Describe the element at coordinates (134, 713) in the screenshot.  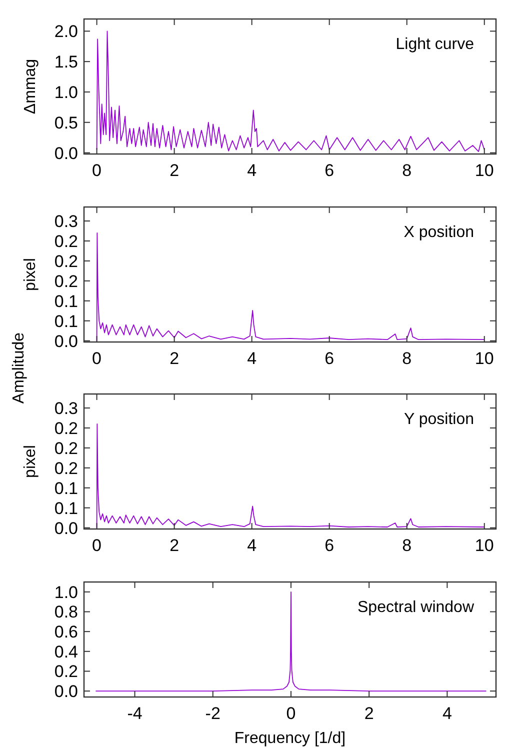
I see `x-tick-label: -4` at that location.